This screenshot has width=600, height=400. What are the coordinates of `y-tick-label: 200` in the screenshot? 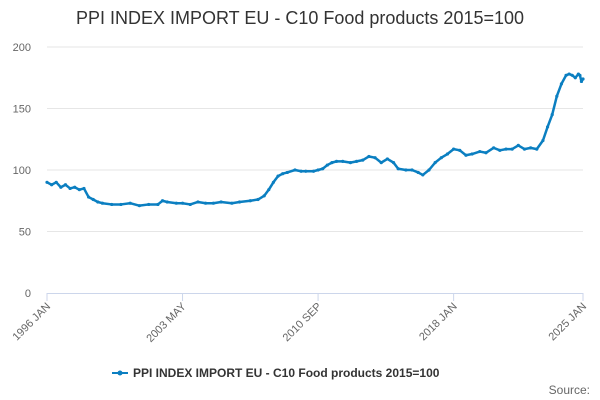 It's located at (22, 48).